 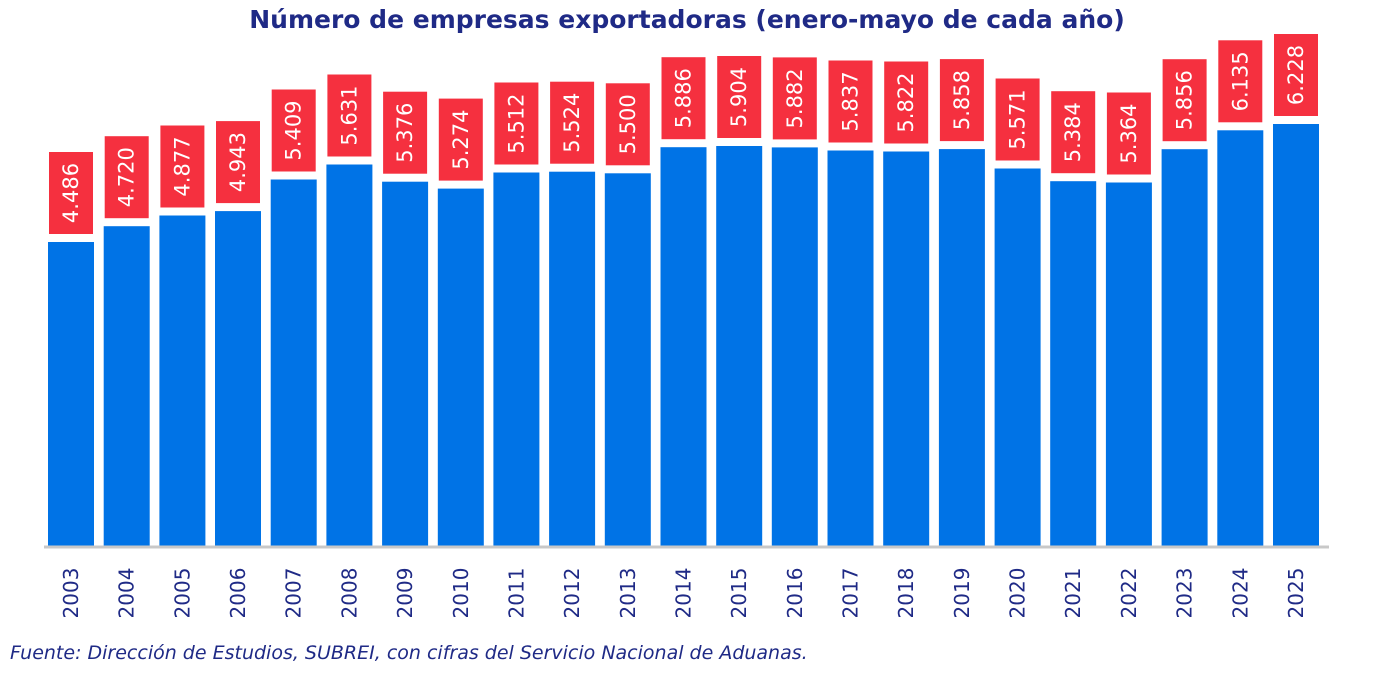 What do you see at coordinates (71, 593) in the screenshot?
I see `x-tick-2003: 2003` at bounding box center [71, 593].